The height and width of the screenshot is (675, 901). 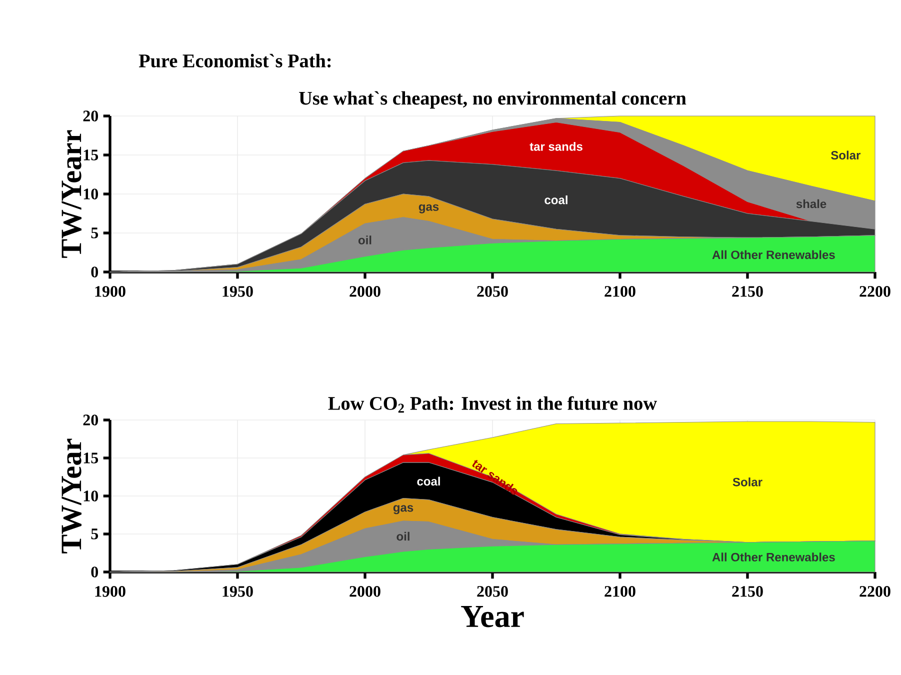 I want to click on chart-title: Low CO$_{2}$ Path: Invest in the future now, so click(x=492, y=404).